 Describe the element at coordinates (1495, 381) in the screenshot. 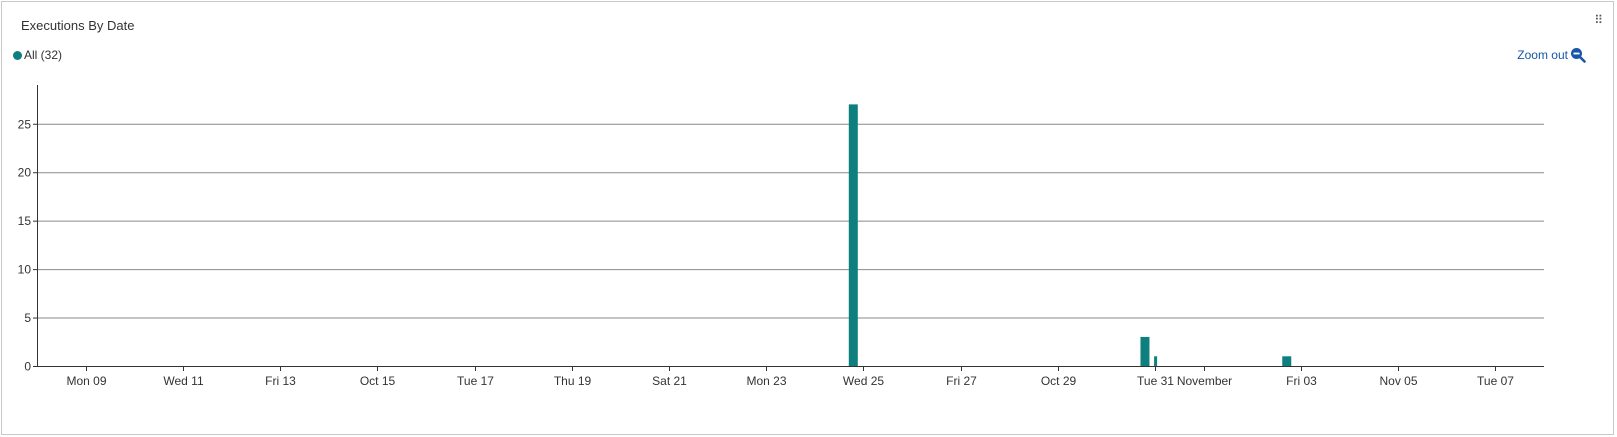

I see `x-tick-label: Tue 07` at that location.